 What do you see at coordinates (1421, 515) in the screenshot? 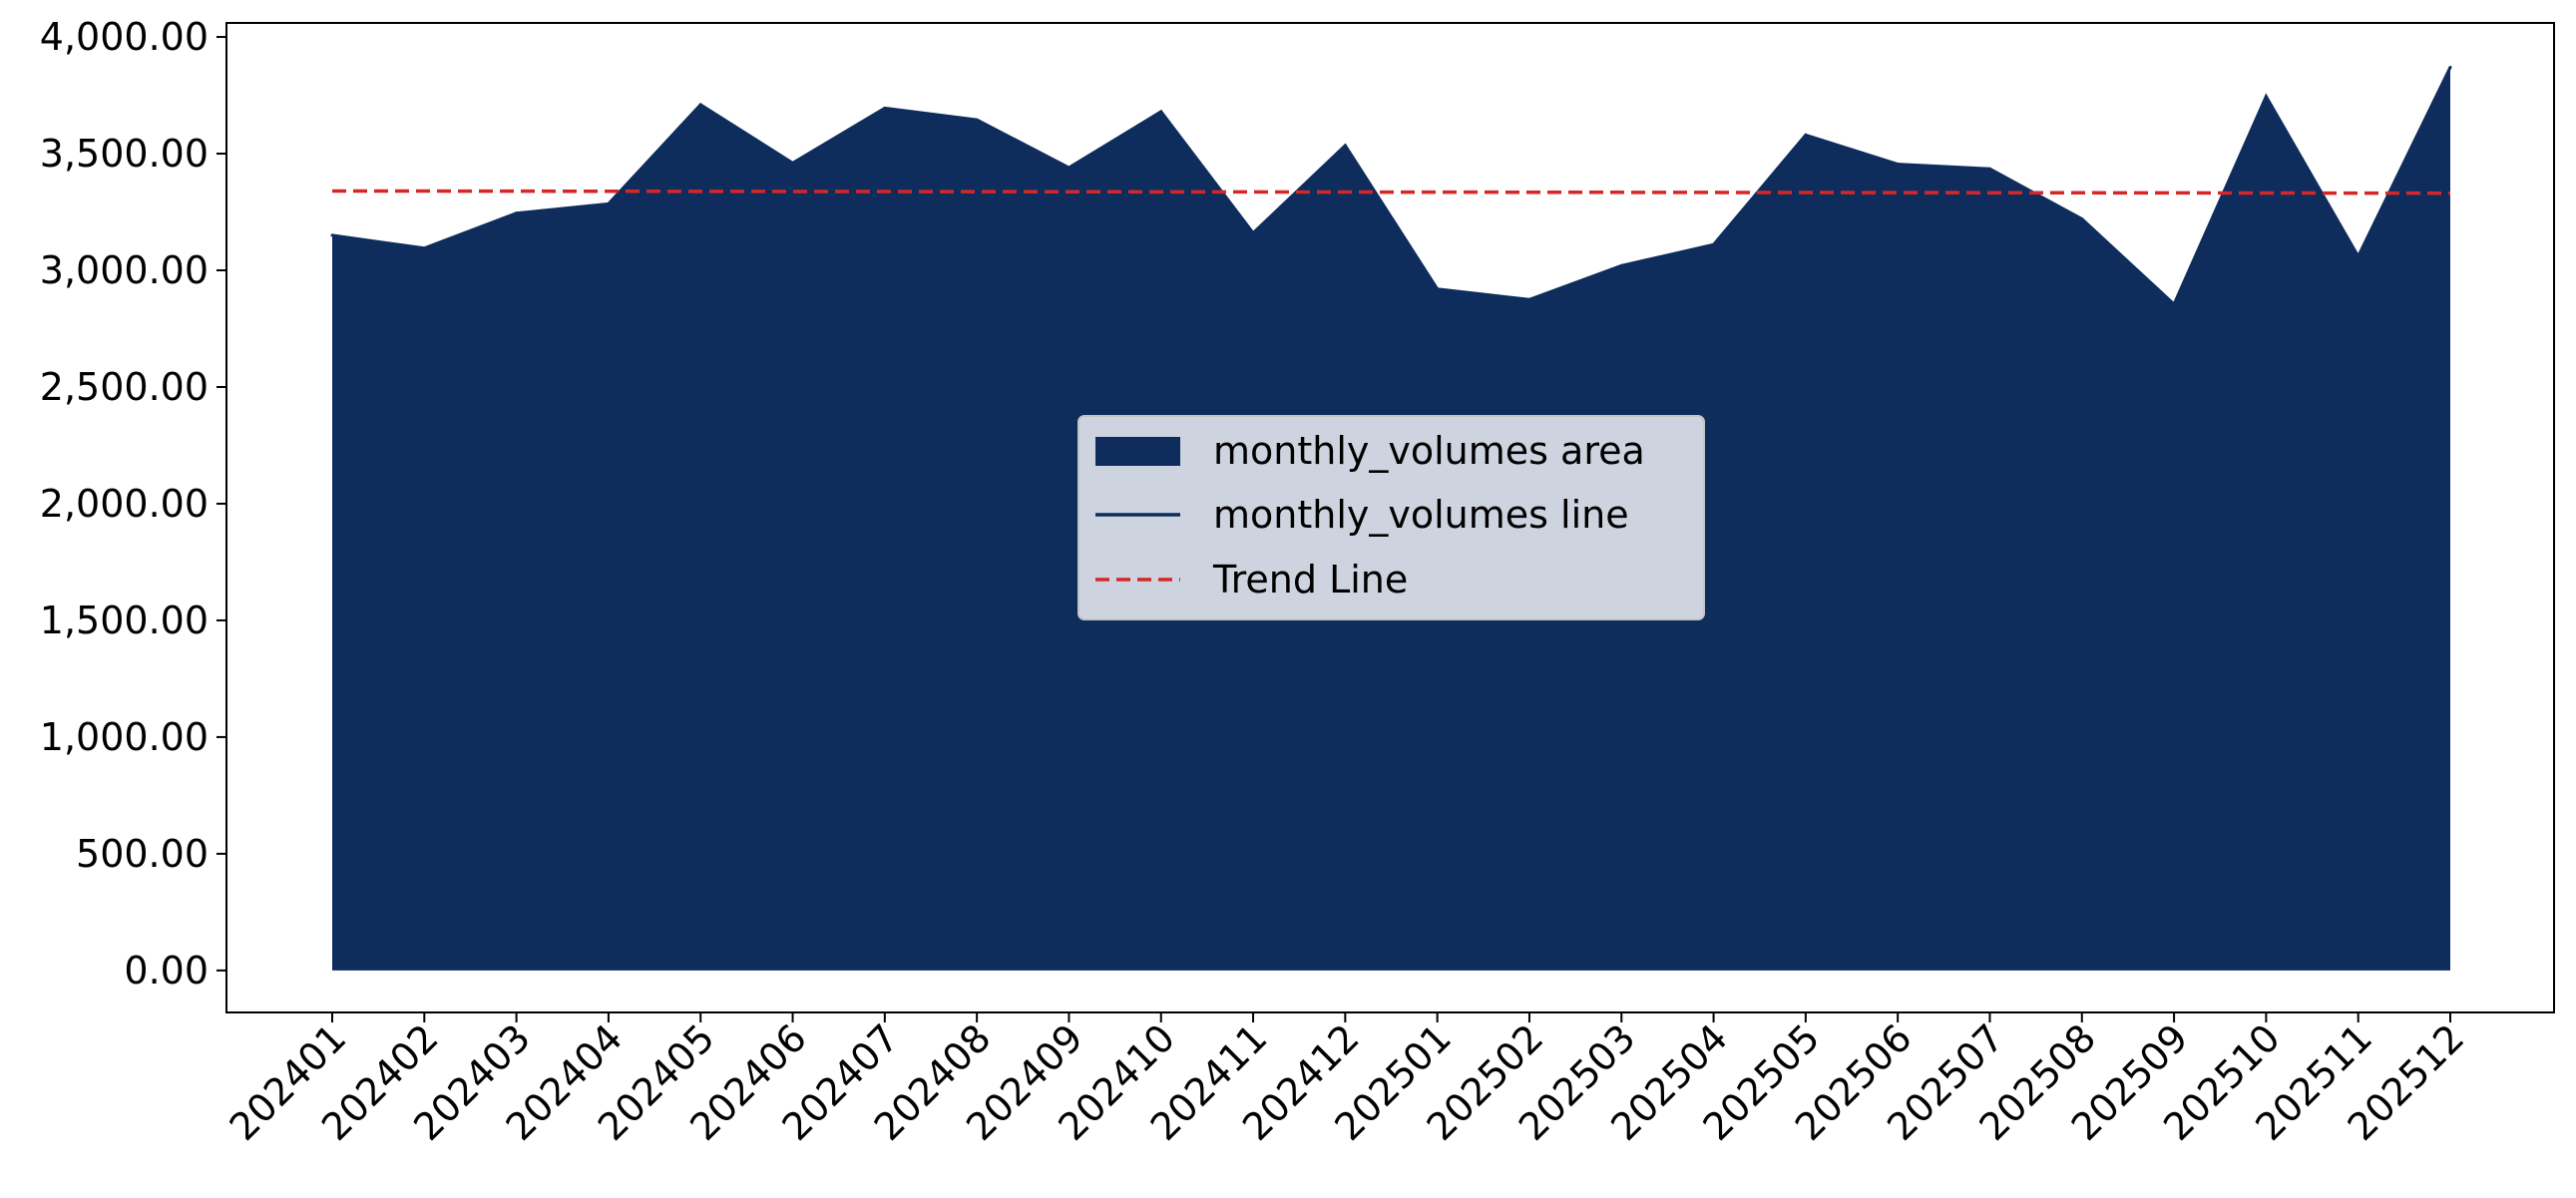
I see `legend-label: monthly_volumes line` at bounding box center [1421, 515].